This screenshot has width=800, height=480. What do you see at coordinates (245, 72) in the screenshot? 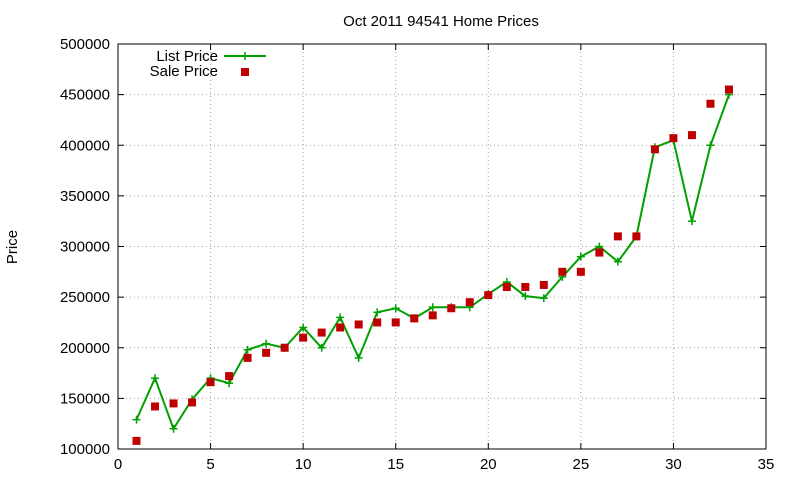
I see `legend-swatch-sale-price` at bounding box center [245, 72].